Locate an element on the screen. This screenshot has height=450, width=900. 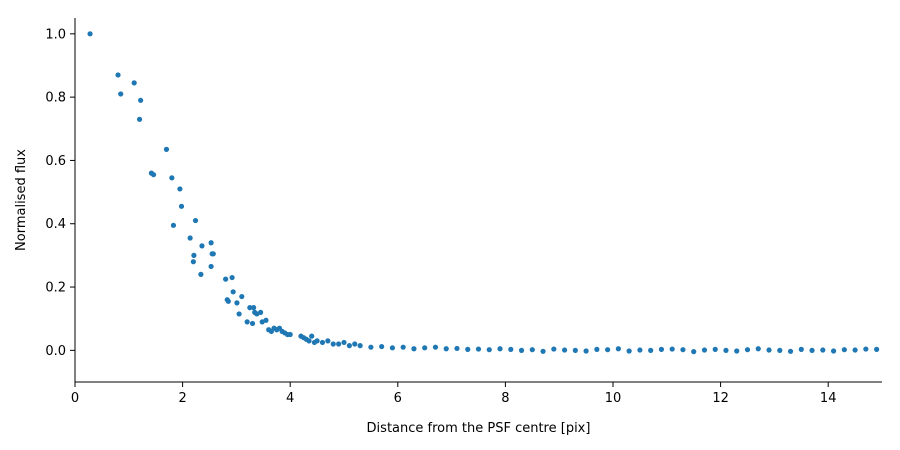
x-tick-label: 12 is located at coordinates (720, 398).